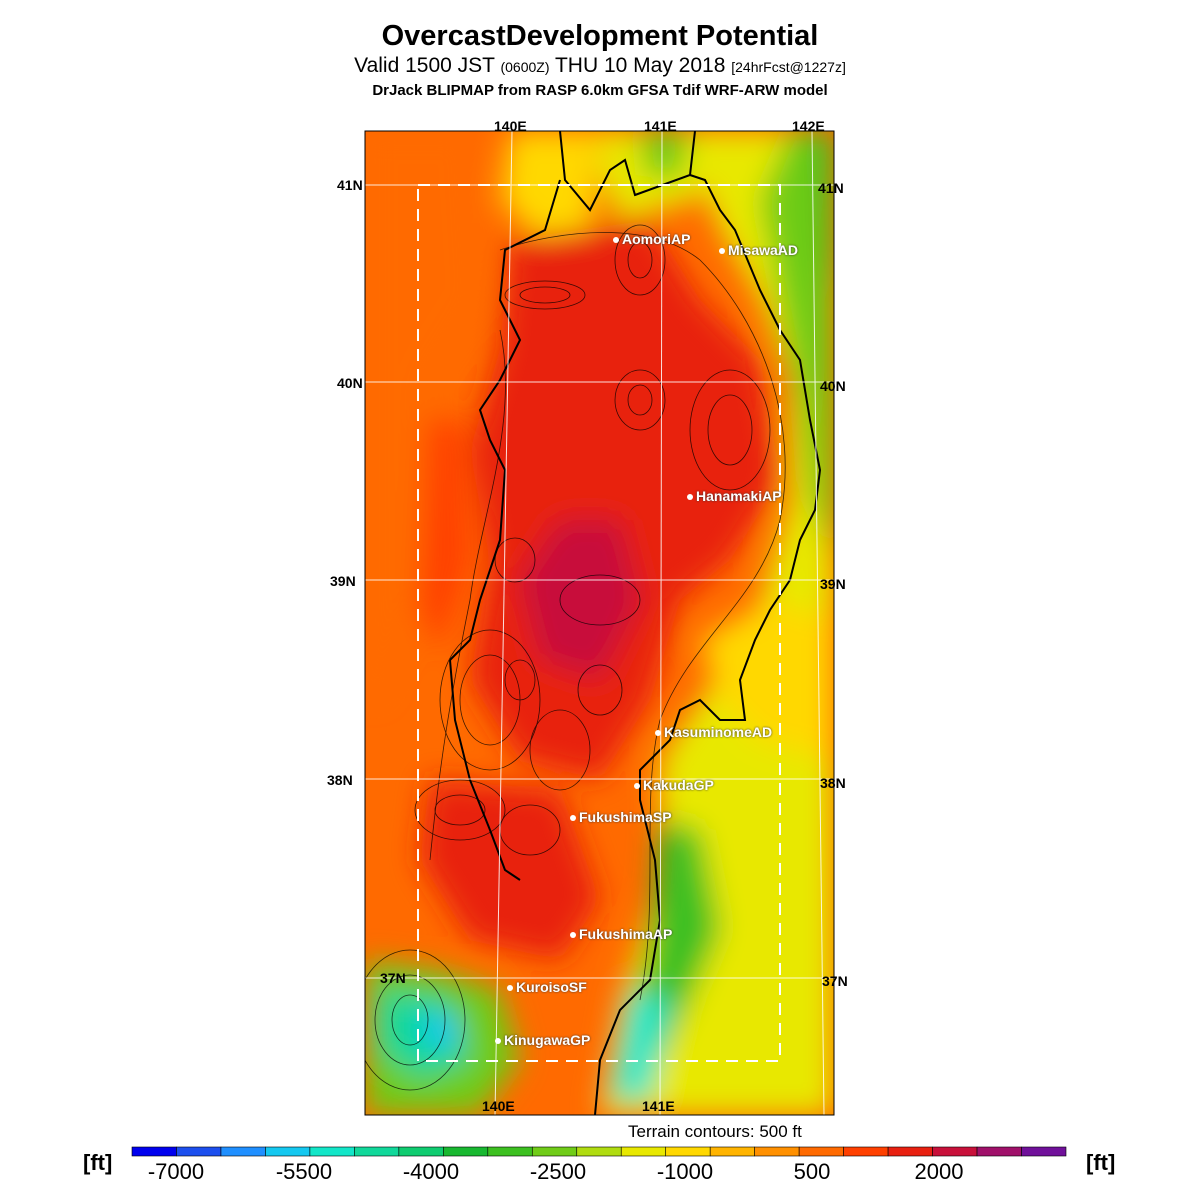 The width and height of the screenshot is (1200, 1200). Describe the element at coordinates (640, 65) in the screenshot. I see `valid-date: THU 10 May 2018` at that location.